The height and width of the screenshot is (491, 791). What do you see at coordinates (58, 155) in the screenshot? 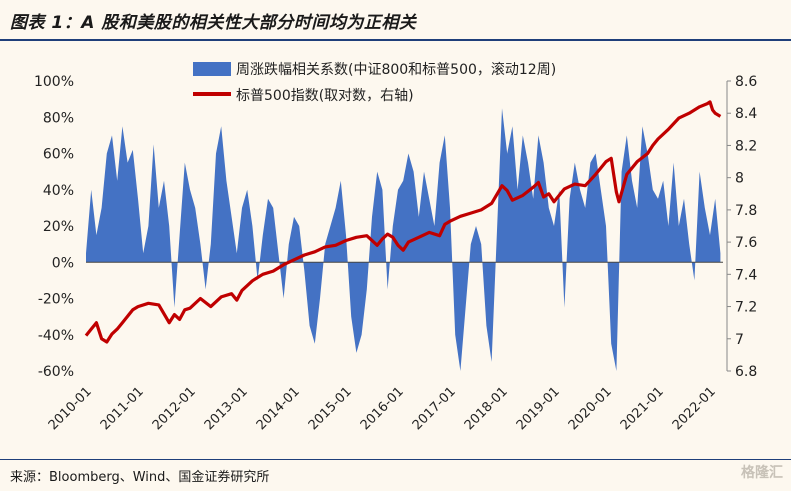
I see `left-tick-label: 60%` at bounding box center [58, 155].